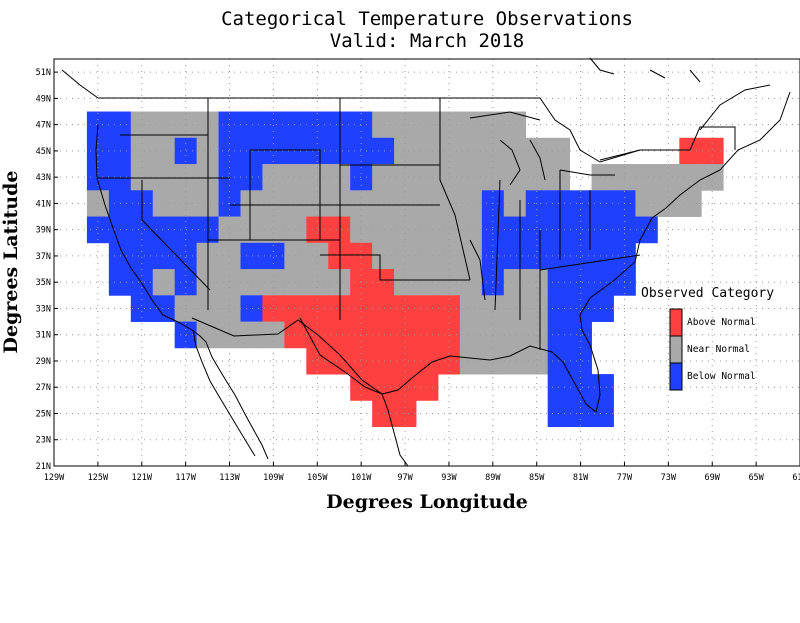 Image resolution: width=800 pixels, height=623 pixels. I want to click on legend-swatch-near, so click(676, 349).